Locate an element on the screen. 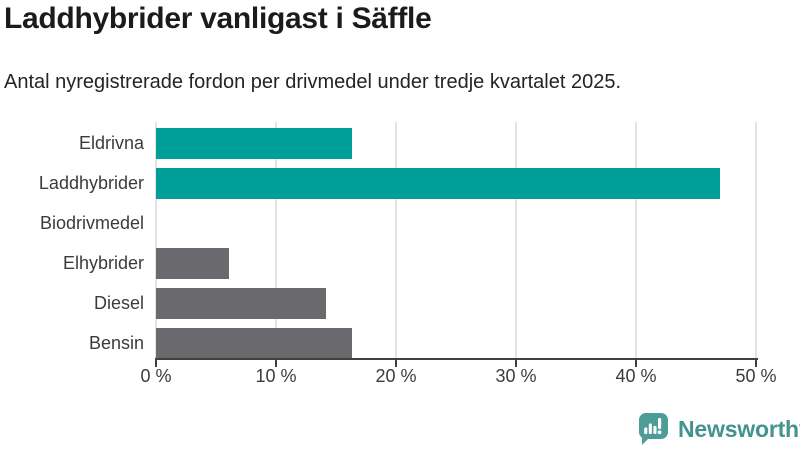  category-label: Biodrivmedel is located at coordinates (91, 223).